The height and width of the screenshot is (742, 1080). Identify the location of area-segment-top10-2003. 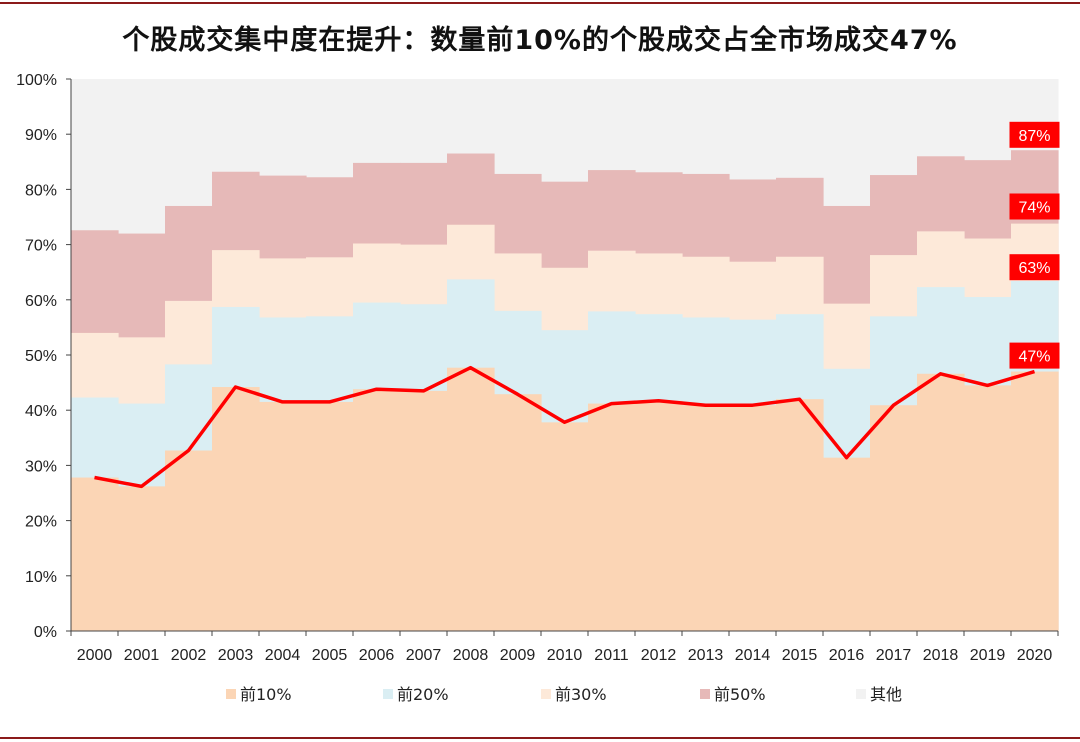
(236, 509).